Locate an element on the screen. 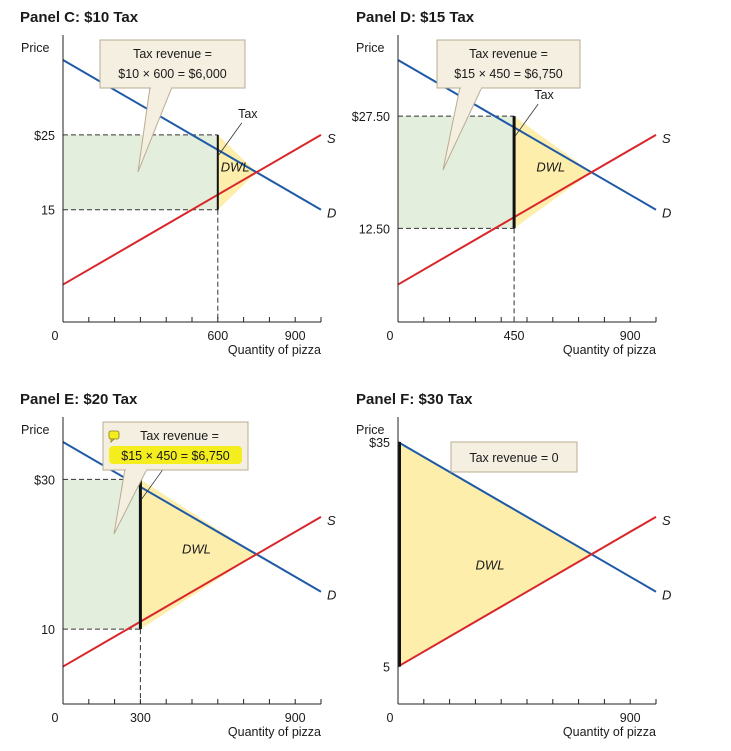 The width and height of the screenshot is (731, 751). y-tick-label: 15 is located at coordinates (48, 211).